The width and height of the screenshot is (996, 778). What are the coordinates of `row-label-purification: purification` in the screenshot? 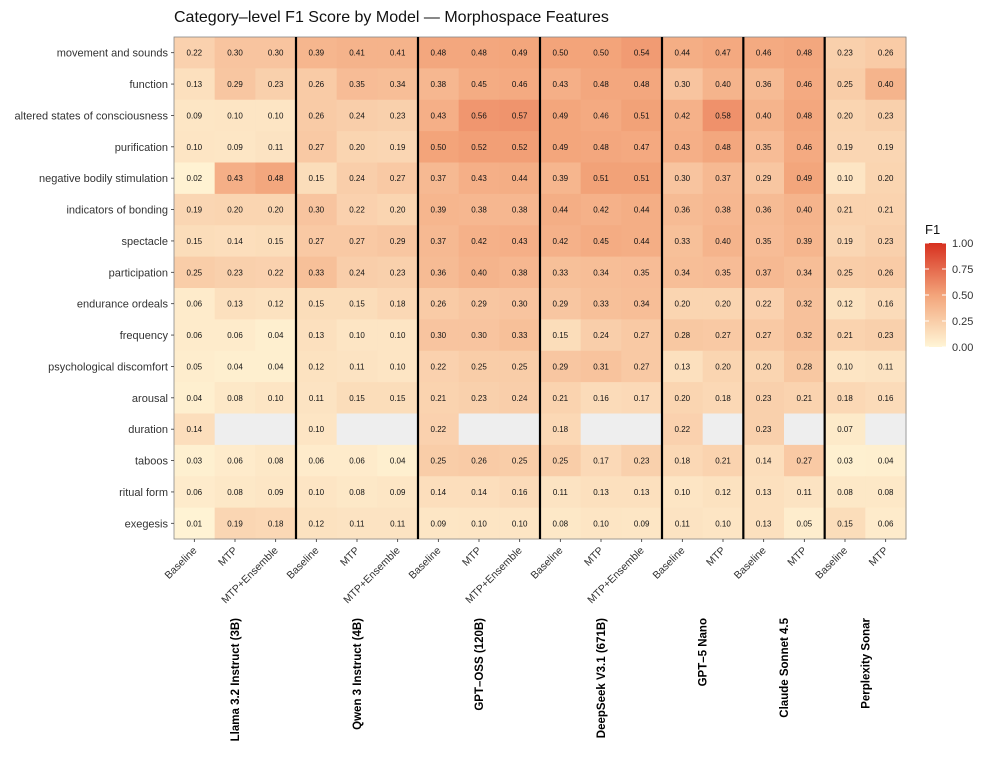 It's located at (141, 148).